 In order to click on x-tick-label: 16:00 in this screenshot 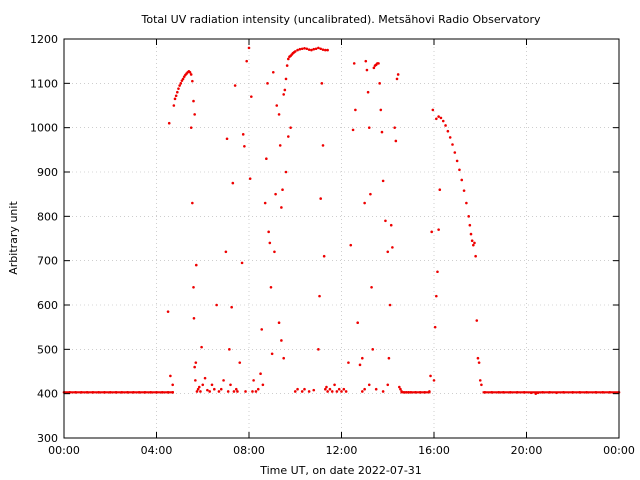, I will do `click(434, 450)`.